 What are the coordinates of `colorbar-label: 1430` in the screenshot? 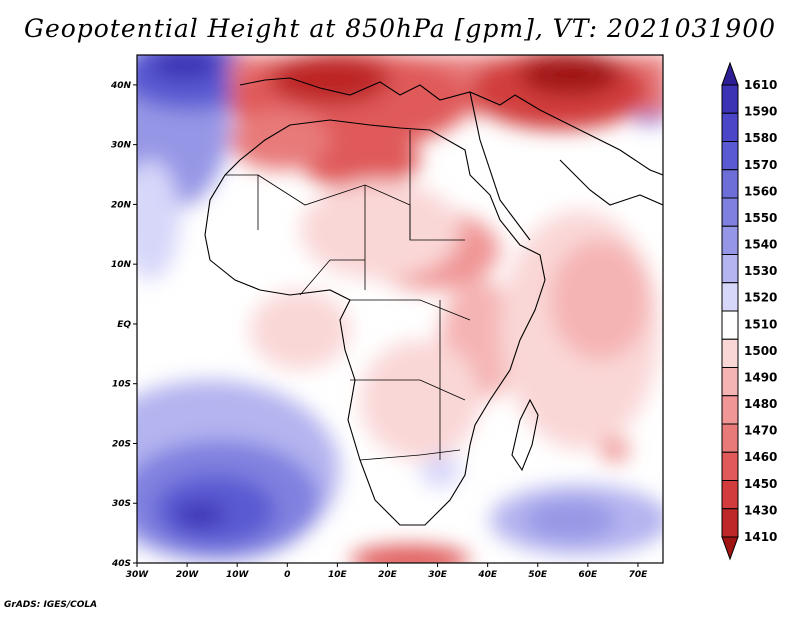 It's located at (760, 510).